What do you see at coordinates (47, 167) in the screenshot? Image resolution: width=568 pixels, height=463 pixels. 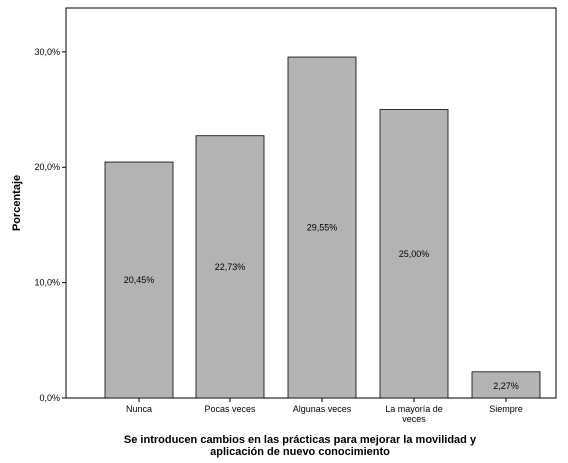 I see `y-tick-label: 20,0%` at bounding box center [47, 167].